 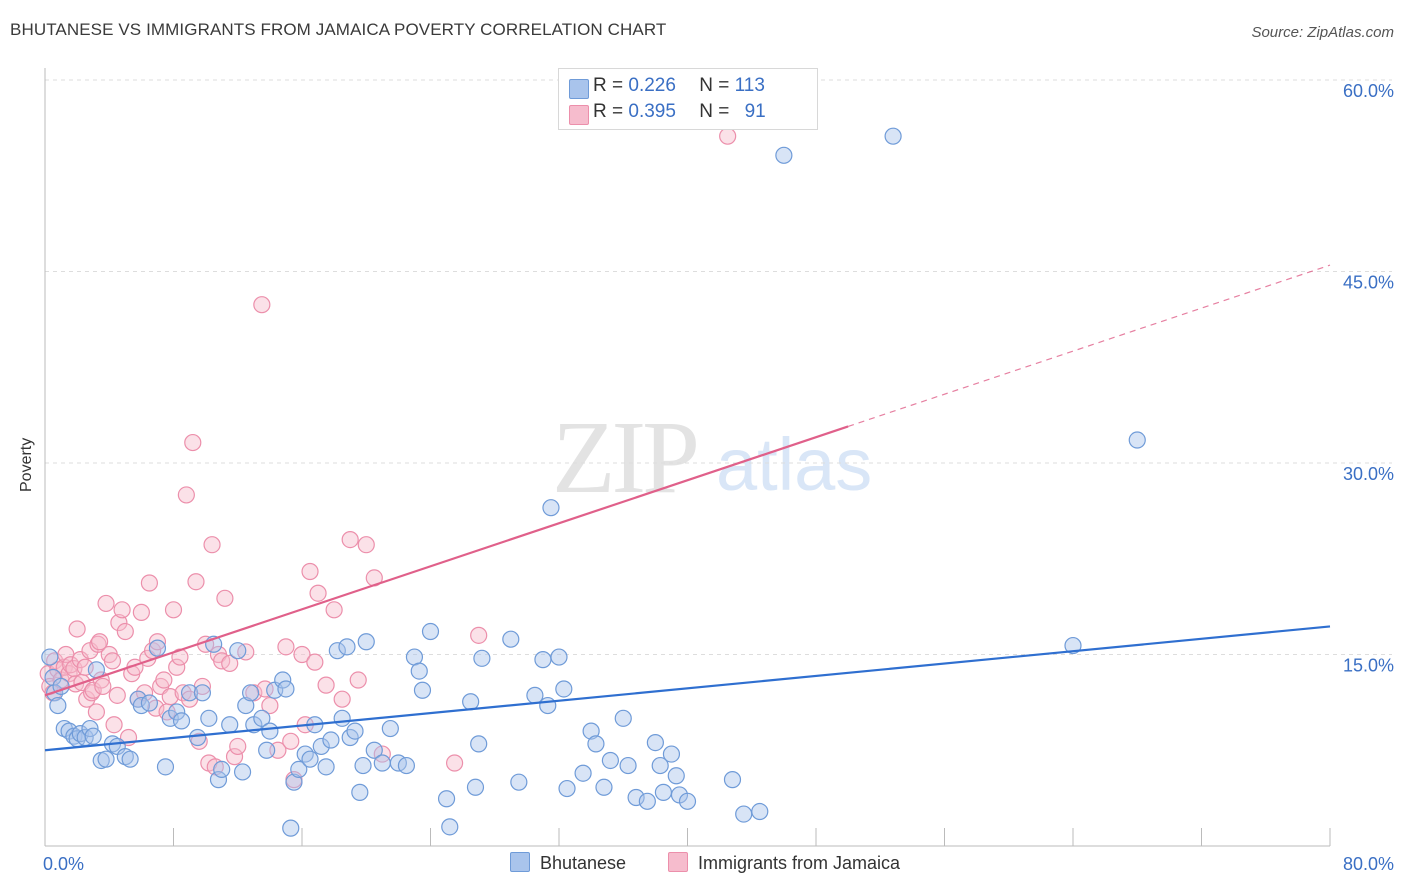 I want to click on jamaica-trend-line-extension, so click(x=1089, y=346).